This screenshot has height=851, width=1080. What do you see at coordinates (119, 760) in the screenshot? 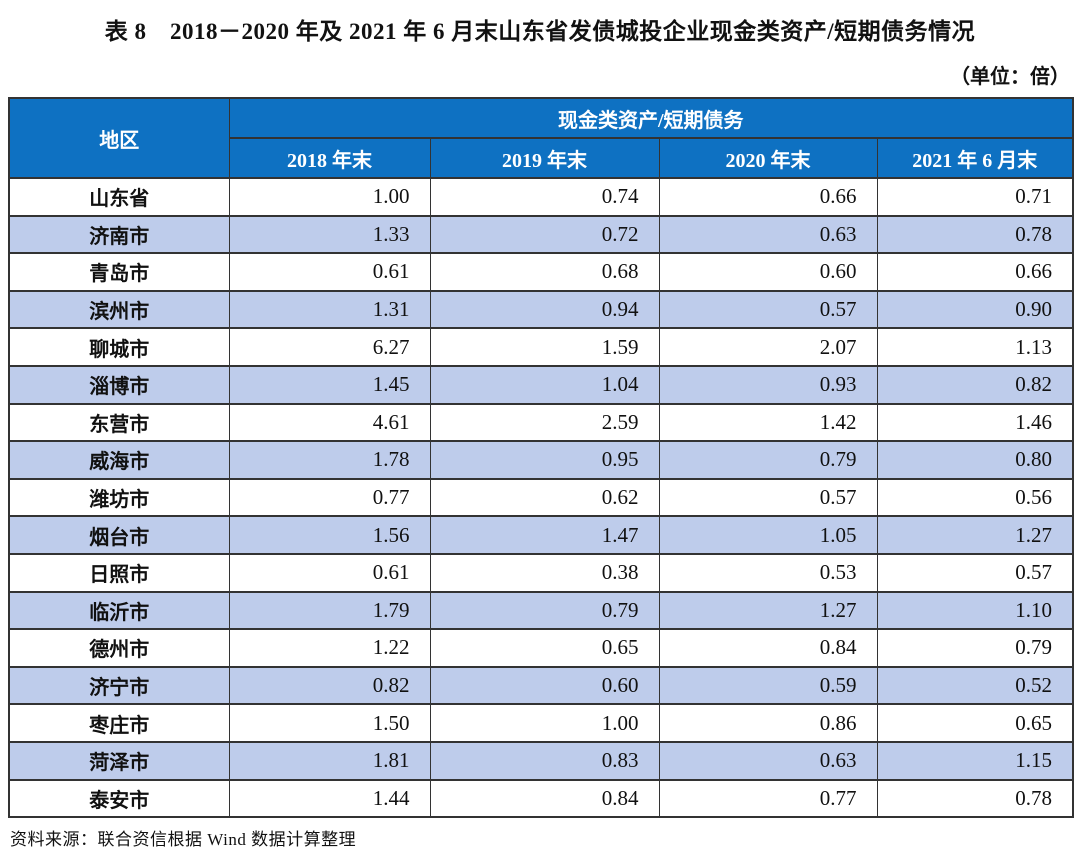
I see `region-cell: 菏泽市` at bounding box center [119, 760].